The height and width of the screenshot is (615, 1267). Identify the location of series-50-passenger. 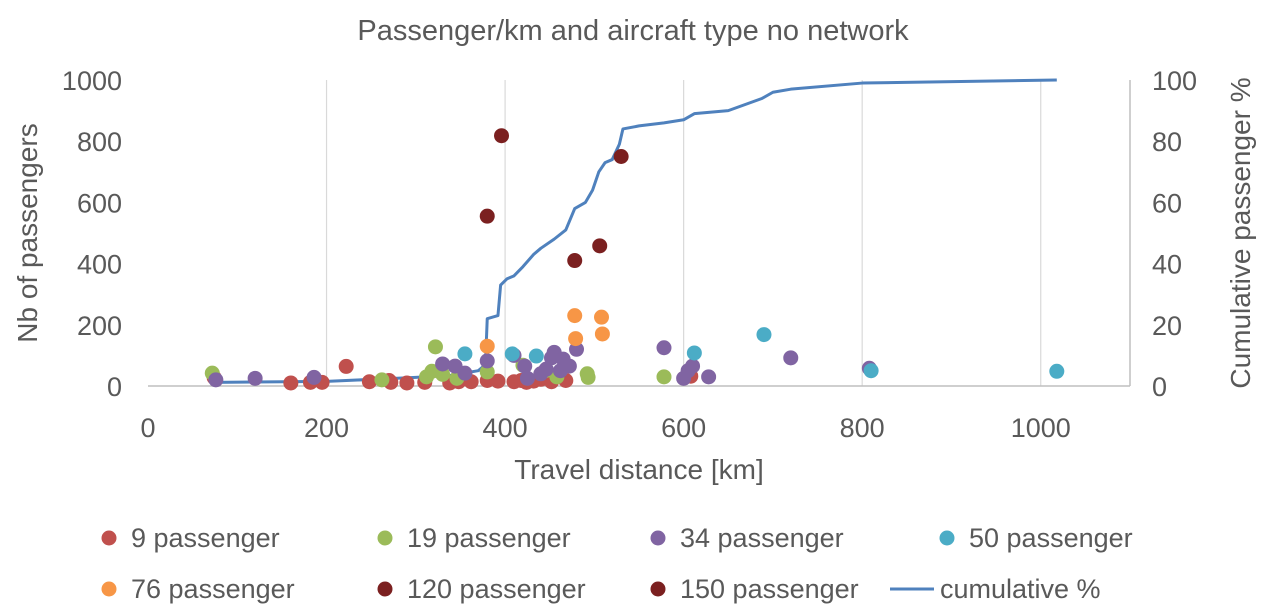
(761, 353).